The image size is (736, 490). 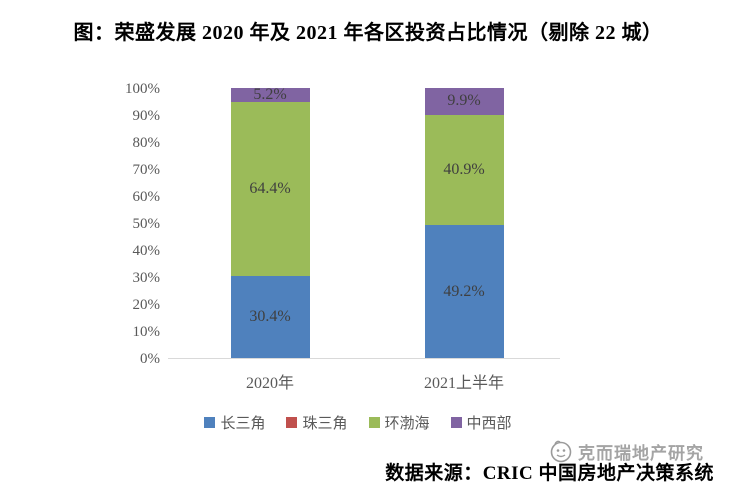 I want to click on cric-logo-icon, so click(x=561, y=451).